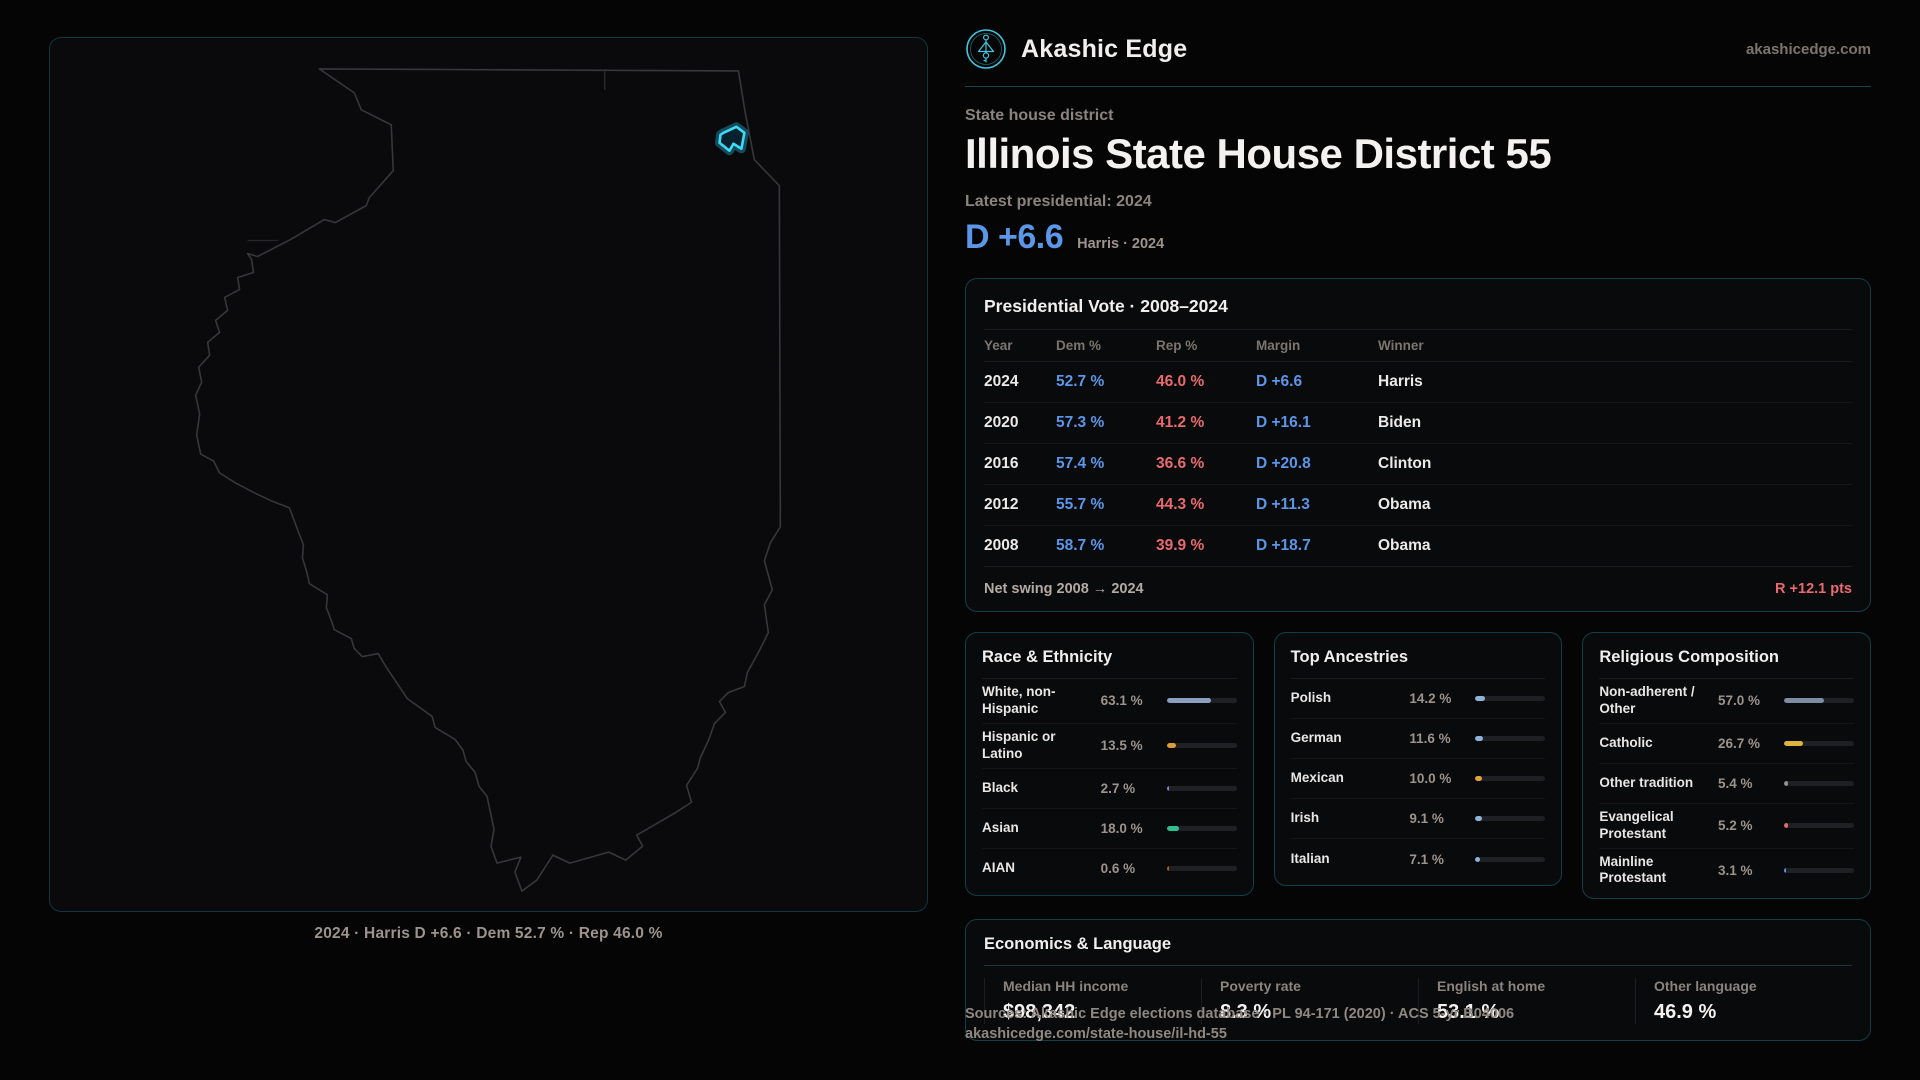 The height and width of the screenshot is (1080, 1920). Describe the element at coordinates (1079, 345) in the screenshot. I see `col-dem: Dem %` at that location.